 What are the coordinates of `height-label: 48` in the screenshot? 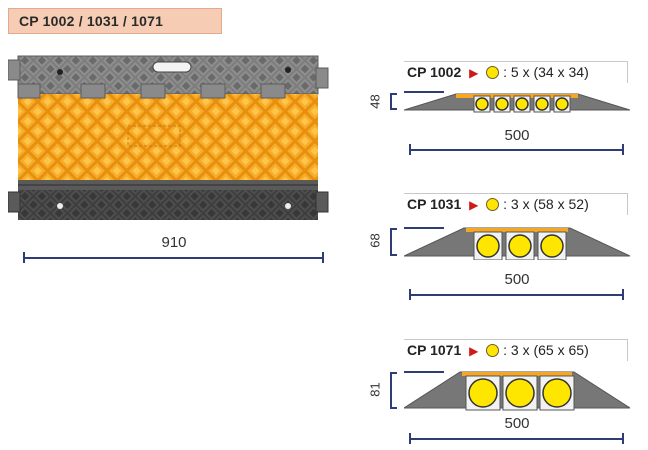 It's located at (375, 101).